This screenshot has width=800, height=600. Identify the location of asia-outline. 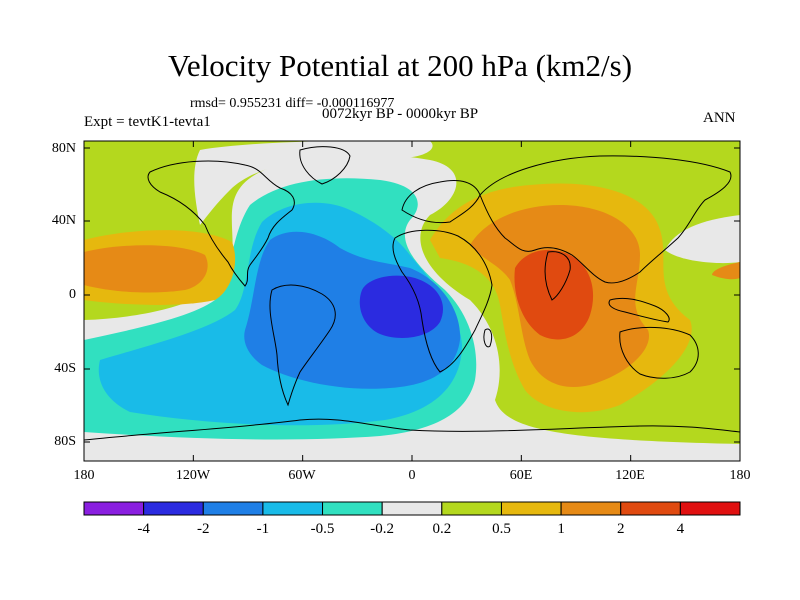
(605, 219).